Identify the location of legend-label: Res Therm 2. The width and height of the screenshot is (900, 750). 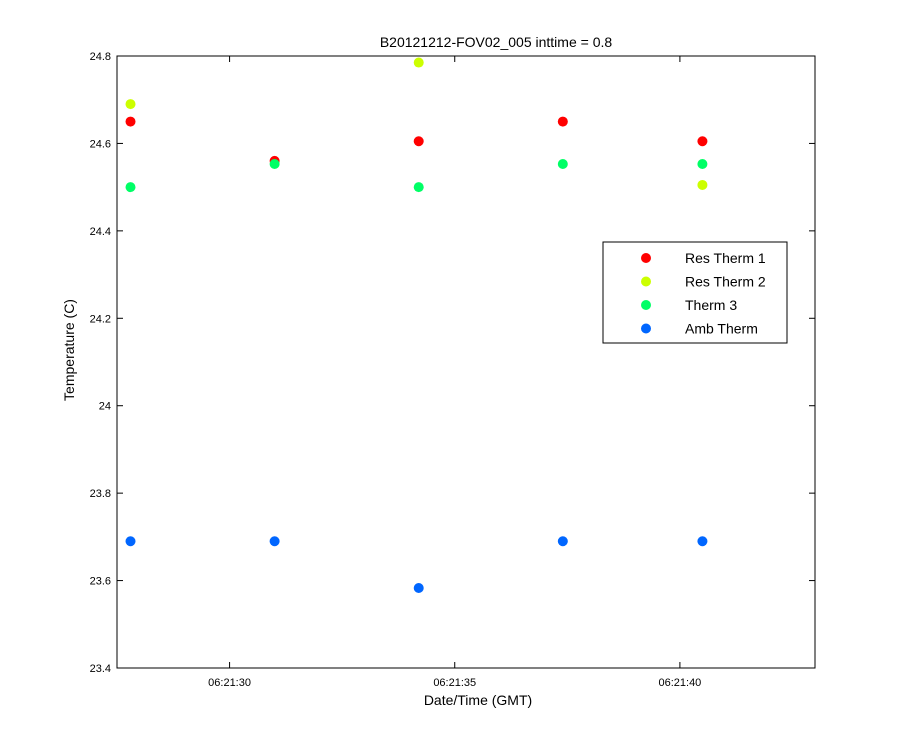
(725, 282).